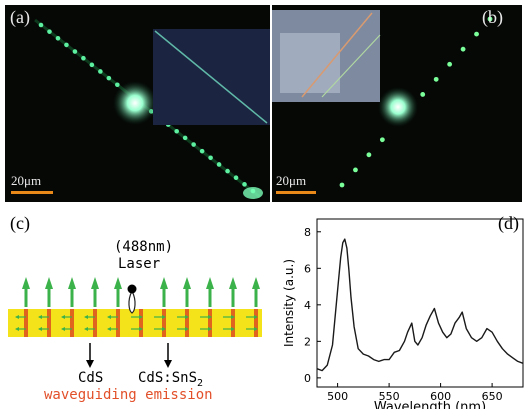 This screenshot has width=525, height=409. Describe the element at coordinates (430, 404) in the screenshot. I see `x-axis-label: Wavelength (nm)` at that location.